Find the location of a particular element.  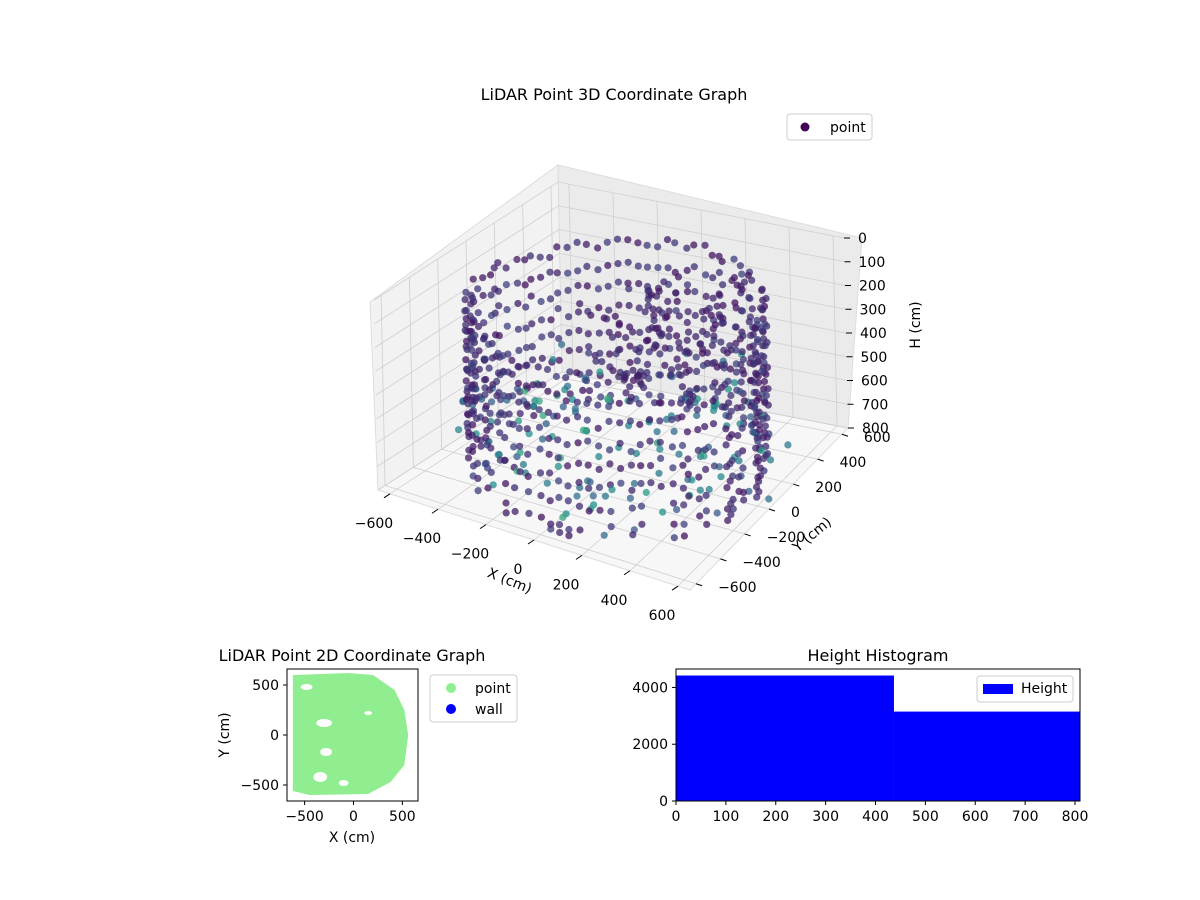

legend-3d-marker is located at coordinates (805, 127).